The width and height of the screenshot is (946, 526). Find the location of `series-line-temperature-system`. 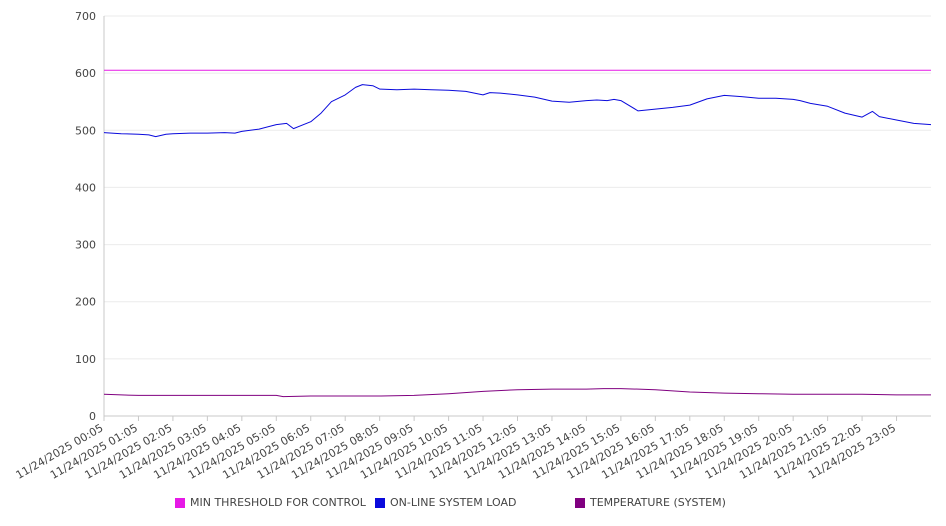

series-line-temperature-system is located at coordinates (517, 393).